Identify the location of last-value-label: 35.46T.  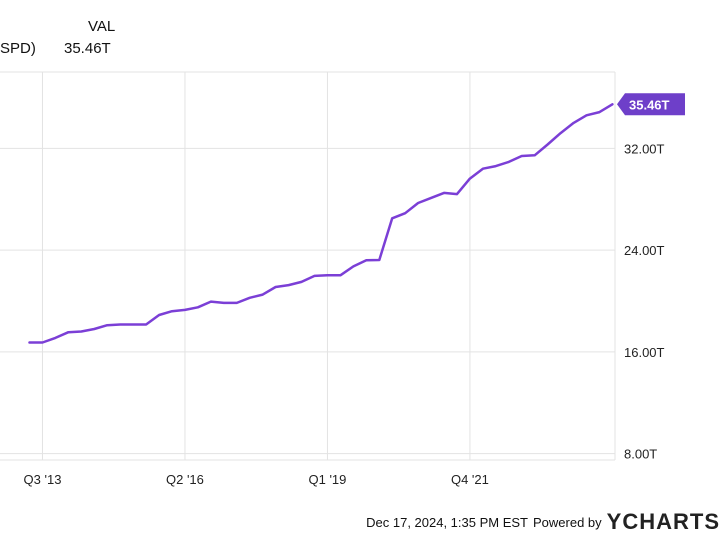
(649, 104).